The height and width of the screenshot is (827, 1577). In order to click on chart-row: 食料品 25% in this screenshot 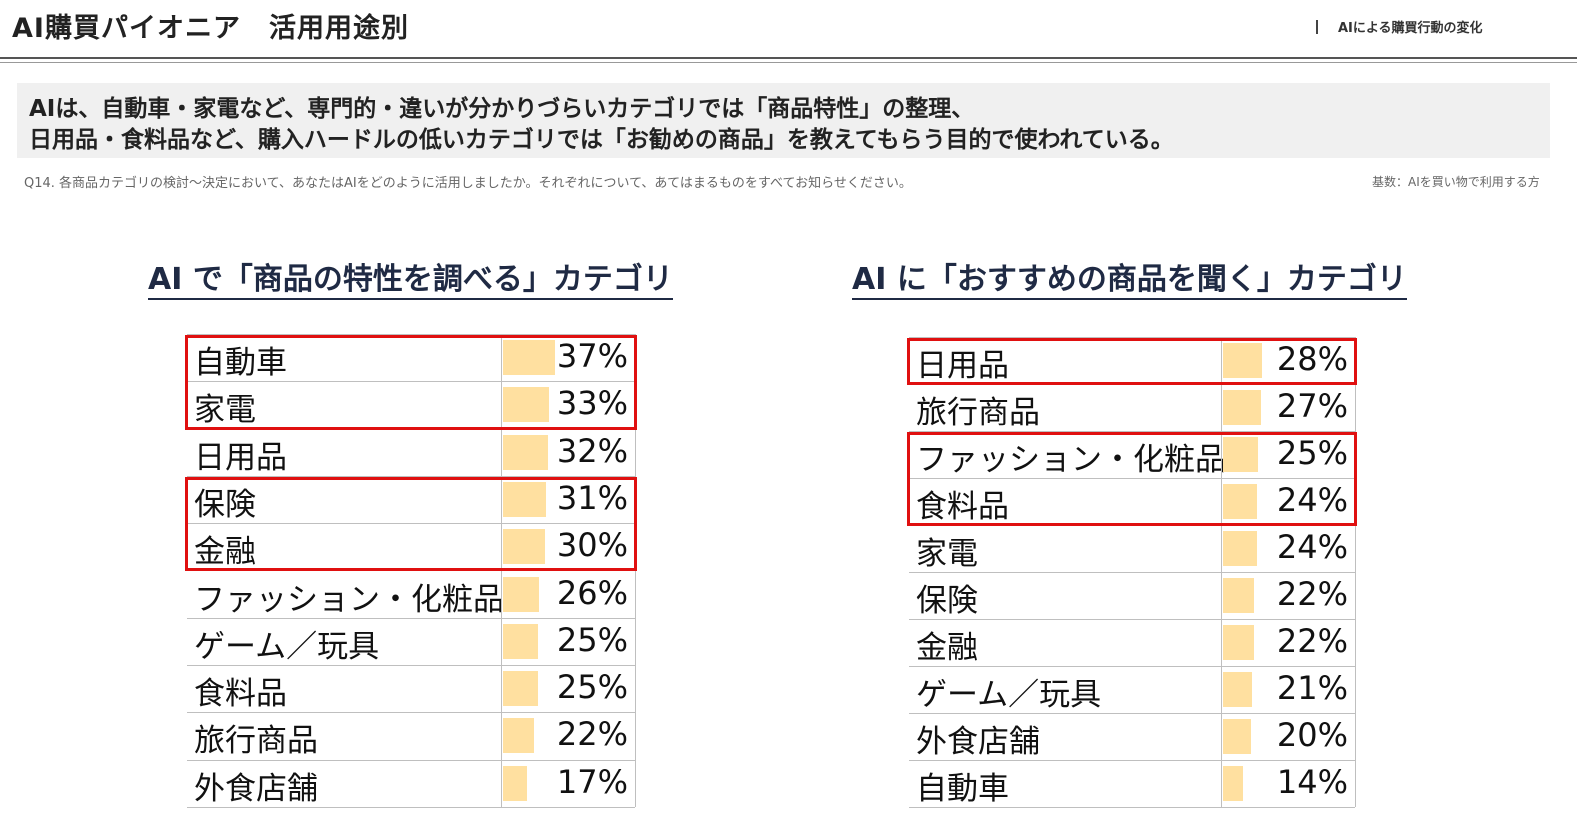, I will do `click(411, 689)`.